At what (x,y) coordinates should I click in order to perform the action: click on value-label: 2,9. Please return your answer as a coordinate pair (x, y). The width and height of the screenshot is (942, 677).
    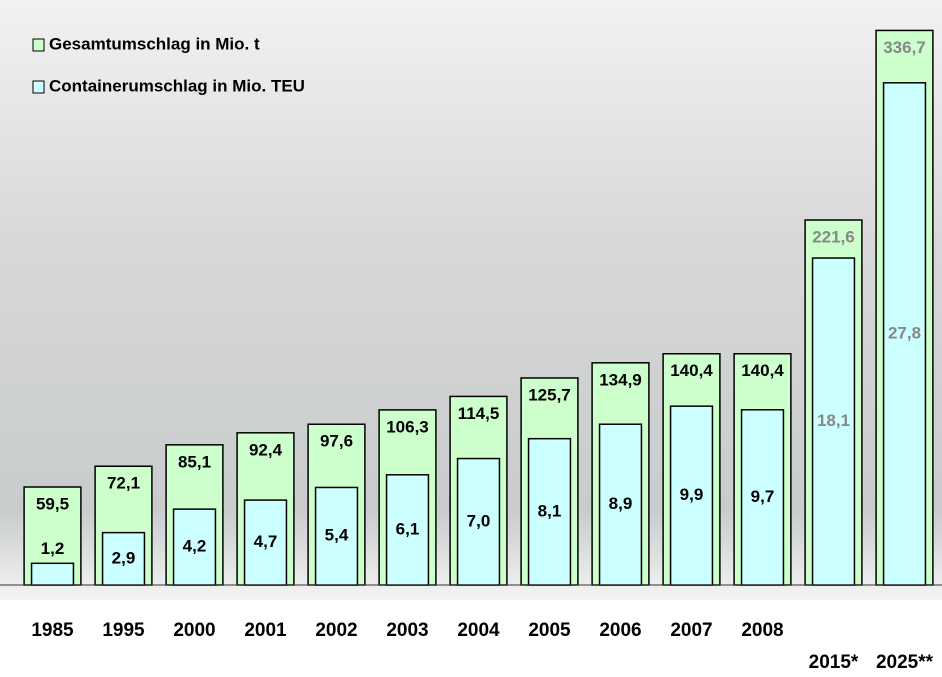
    Looking at the image, I should click on (124, 557).